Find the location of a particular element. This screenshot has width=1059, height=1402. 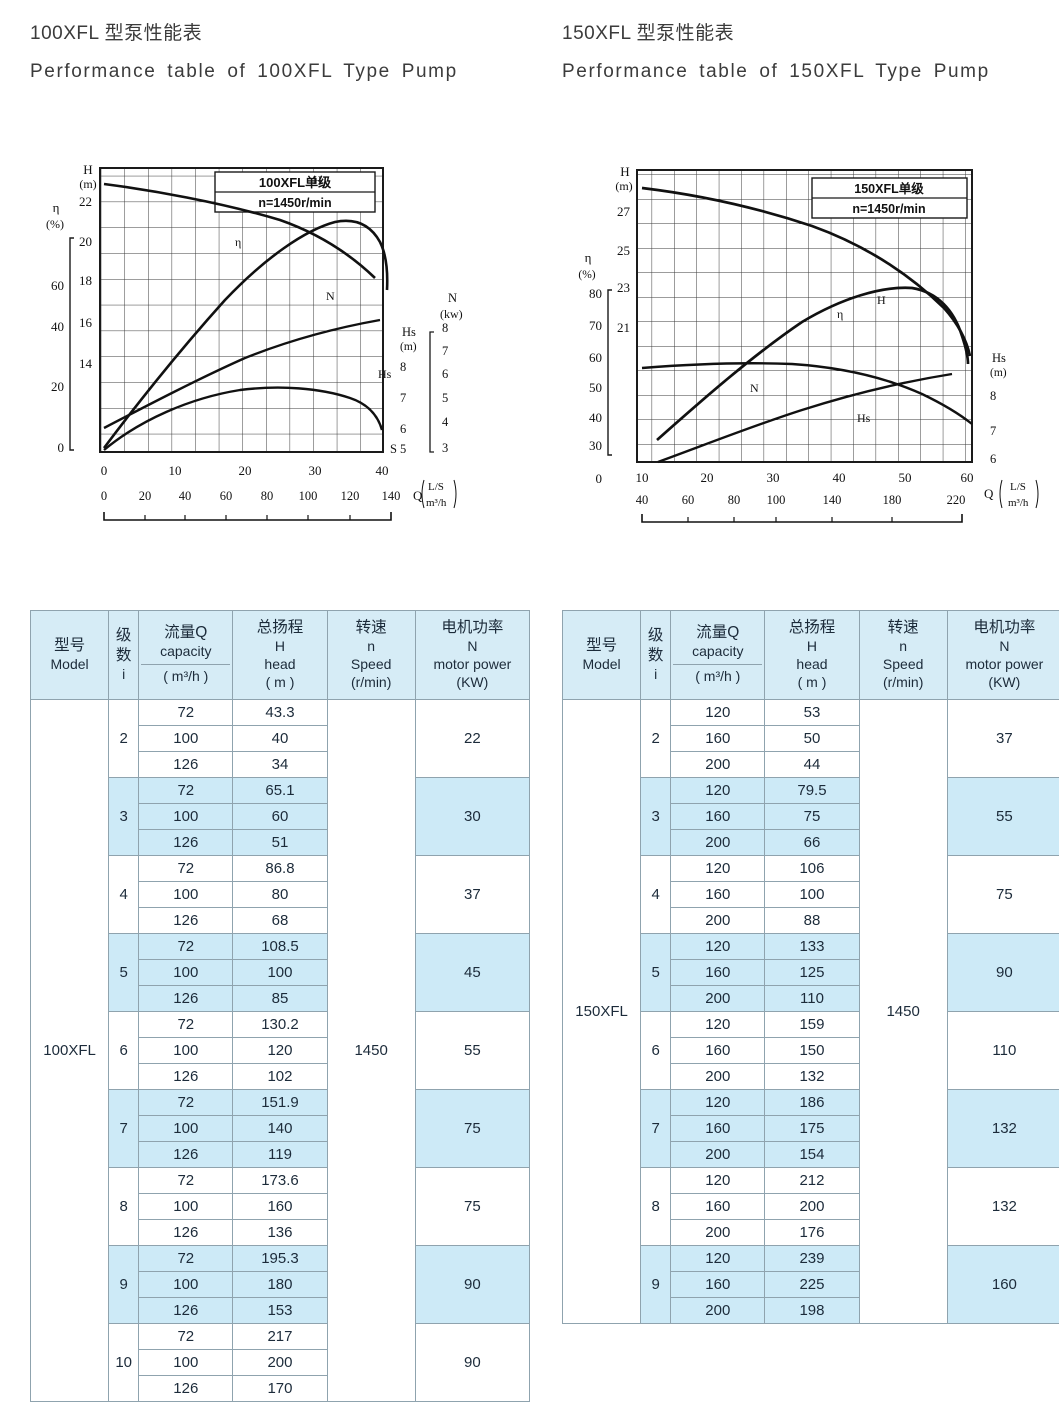

col-header-power-en-right: N is located at coordinates (1004, 647).